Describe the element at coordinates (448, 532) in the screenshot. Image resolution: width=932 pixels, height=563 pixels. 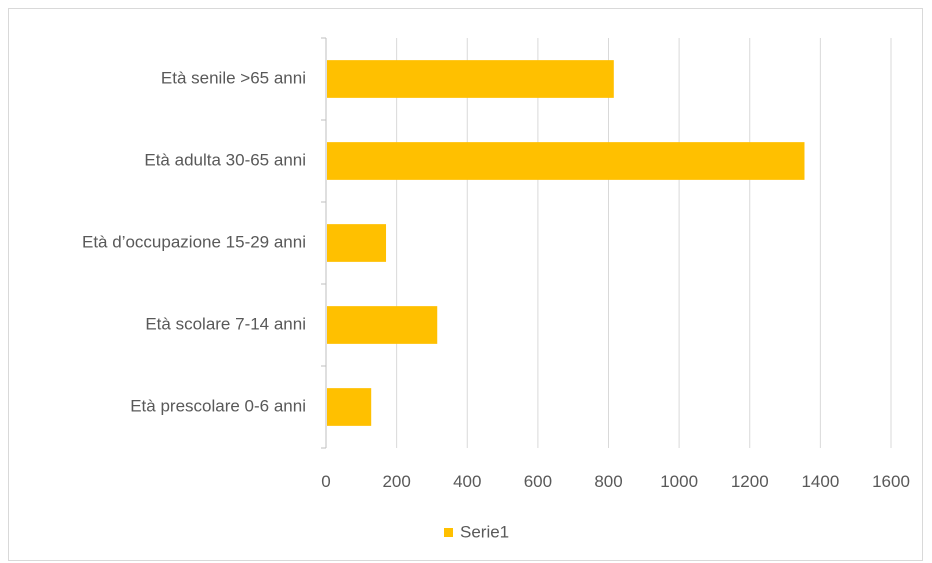
I see `legend-swatch-serie1` at that location.